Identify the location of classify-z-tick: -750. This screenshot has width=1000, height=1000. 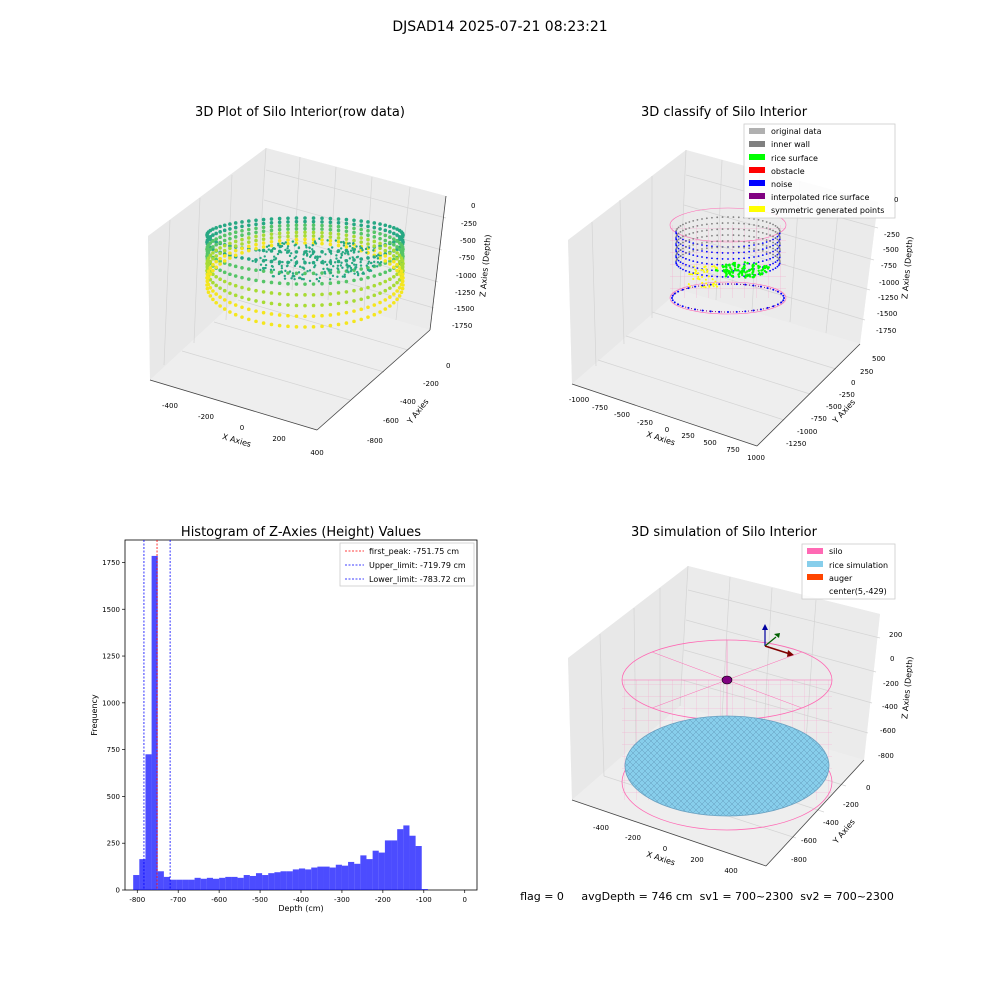
(889, 266).